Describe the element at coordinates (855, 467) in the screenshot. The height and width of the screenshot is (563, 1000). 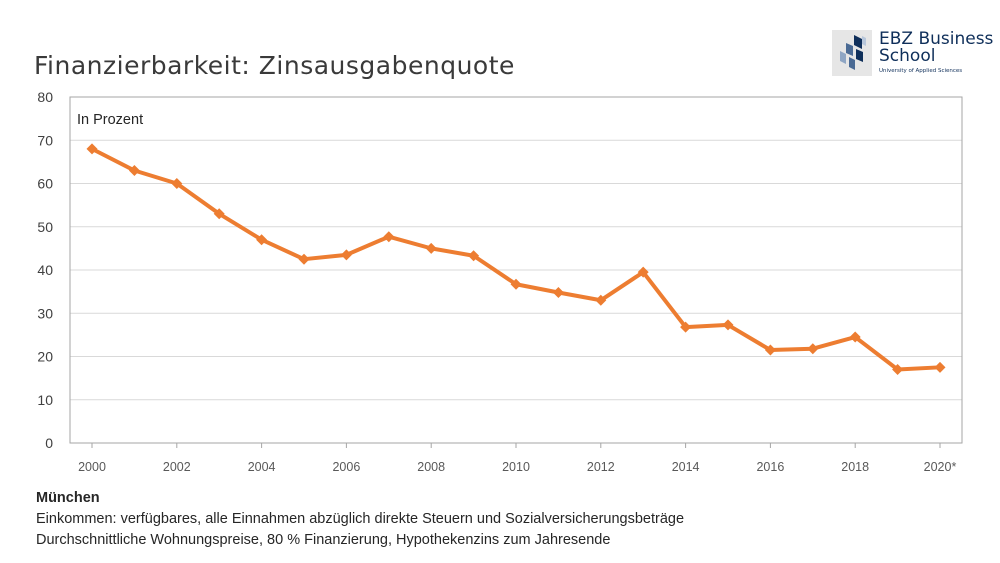
I see `x-tick-label: 2018` at that location.